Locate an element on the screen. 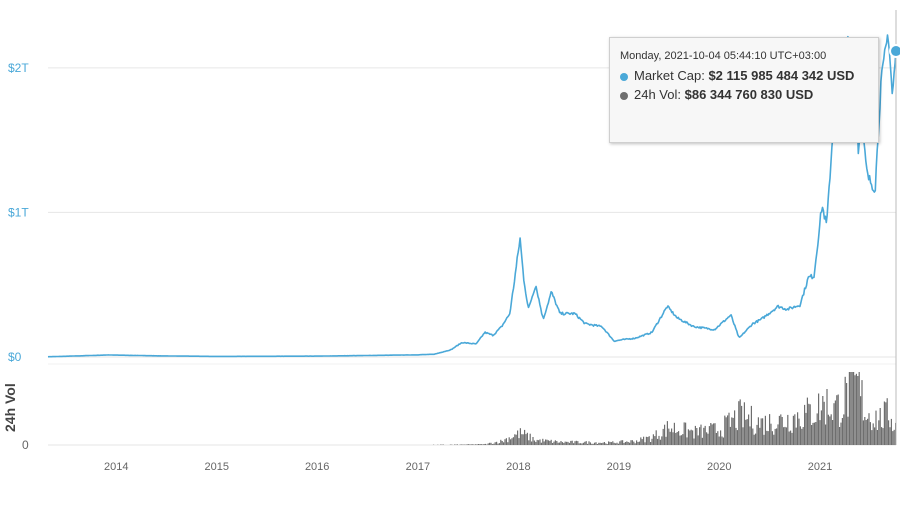 The width and height of the screenshot is (900, 506). x-tick-label: 2016 is located at coordinates (317, 467).